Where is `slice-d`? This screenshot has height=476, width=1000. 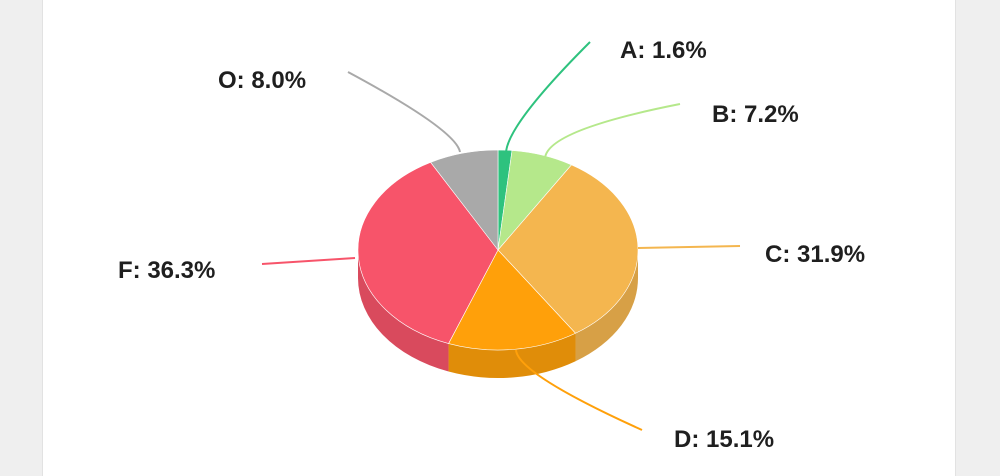
slice-d is located at coordinates (512, 300).